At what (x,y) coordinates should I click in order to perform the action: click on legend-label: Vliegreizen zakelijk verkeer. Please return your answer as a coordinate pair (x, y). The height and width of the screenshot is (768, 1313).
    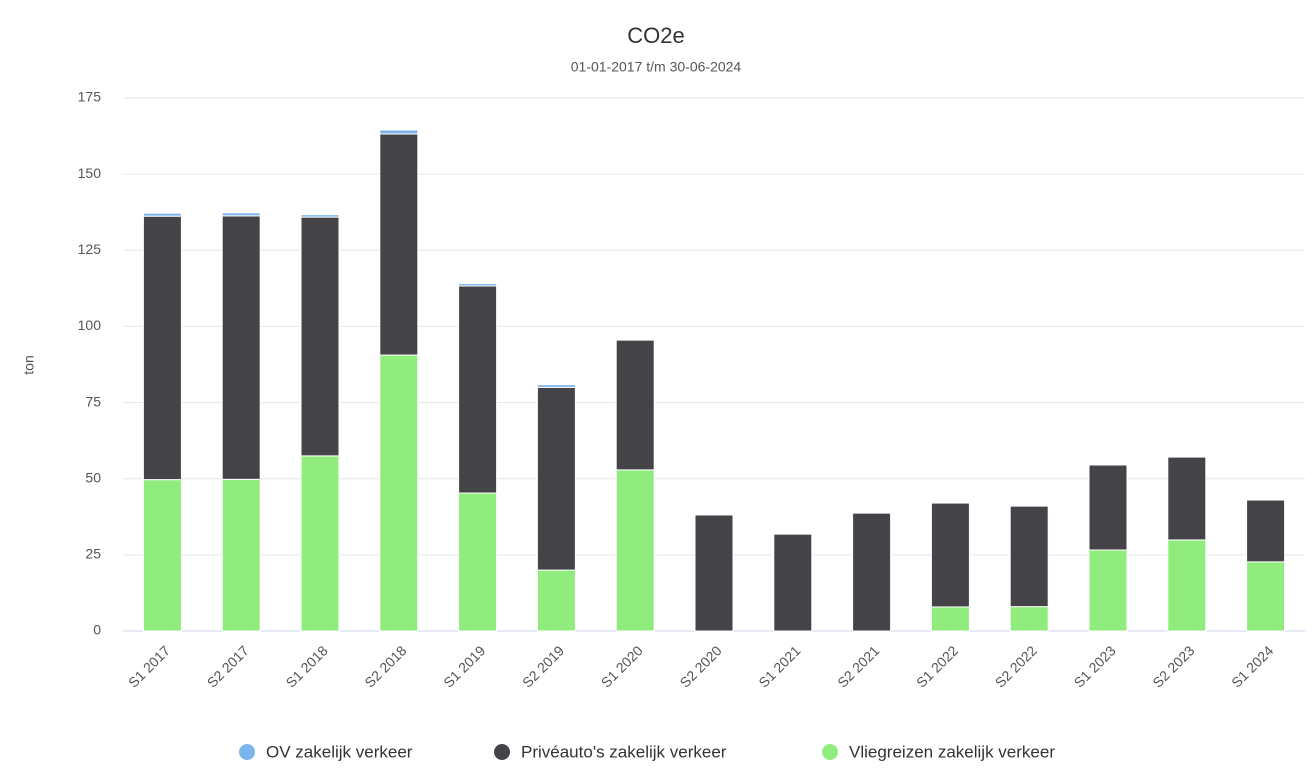
    Looking at the image, I should click on (952, 751).